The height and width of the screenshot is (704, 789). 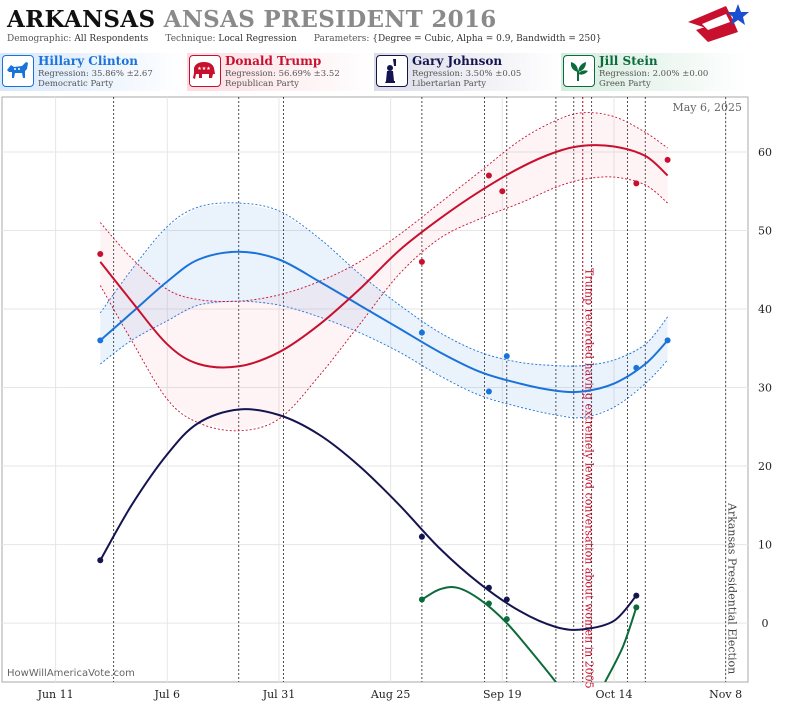 What do you see at coordinates (725, 694) in the screenshot?
I see `x-tick-label: Nov 8` at bounding box center [725, 694].